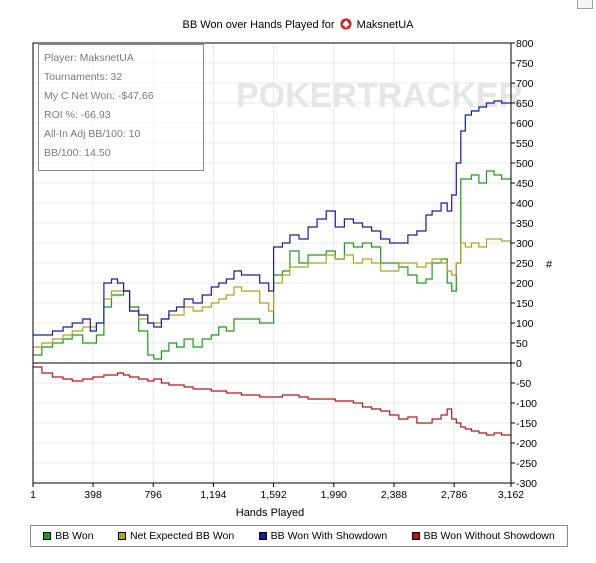  I want to click on y-tick-label: 750, so click(525, 64).